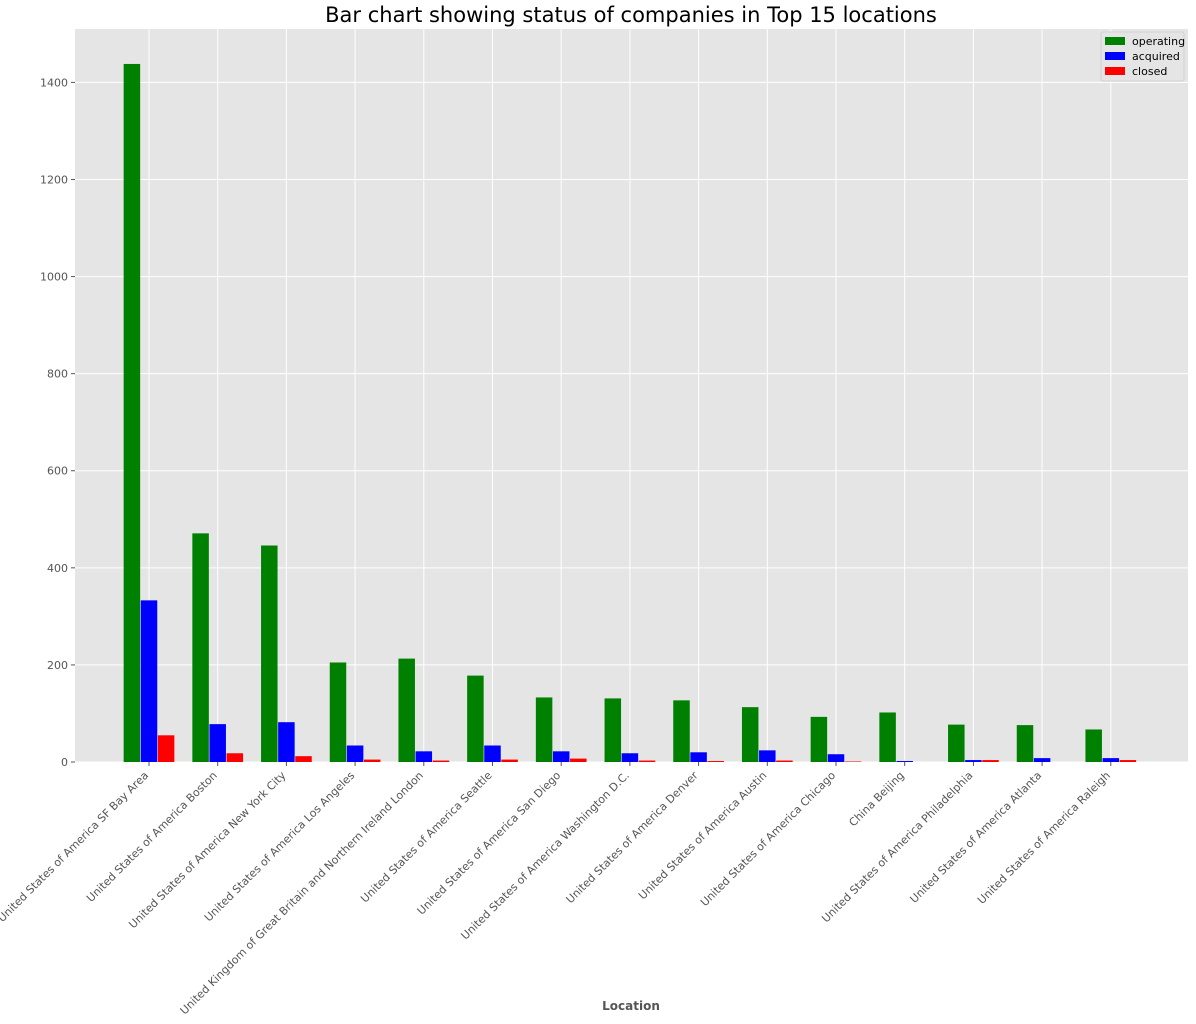 The width and height of the screenshot is (1196, 1024). I want to click on y-tick-label: 600, so click(57, 471).